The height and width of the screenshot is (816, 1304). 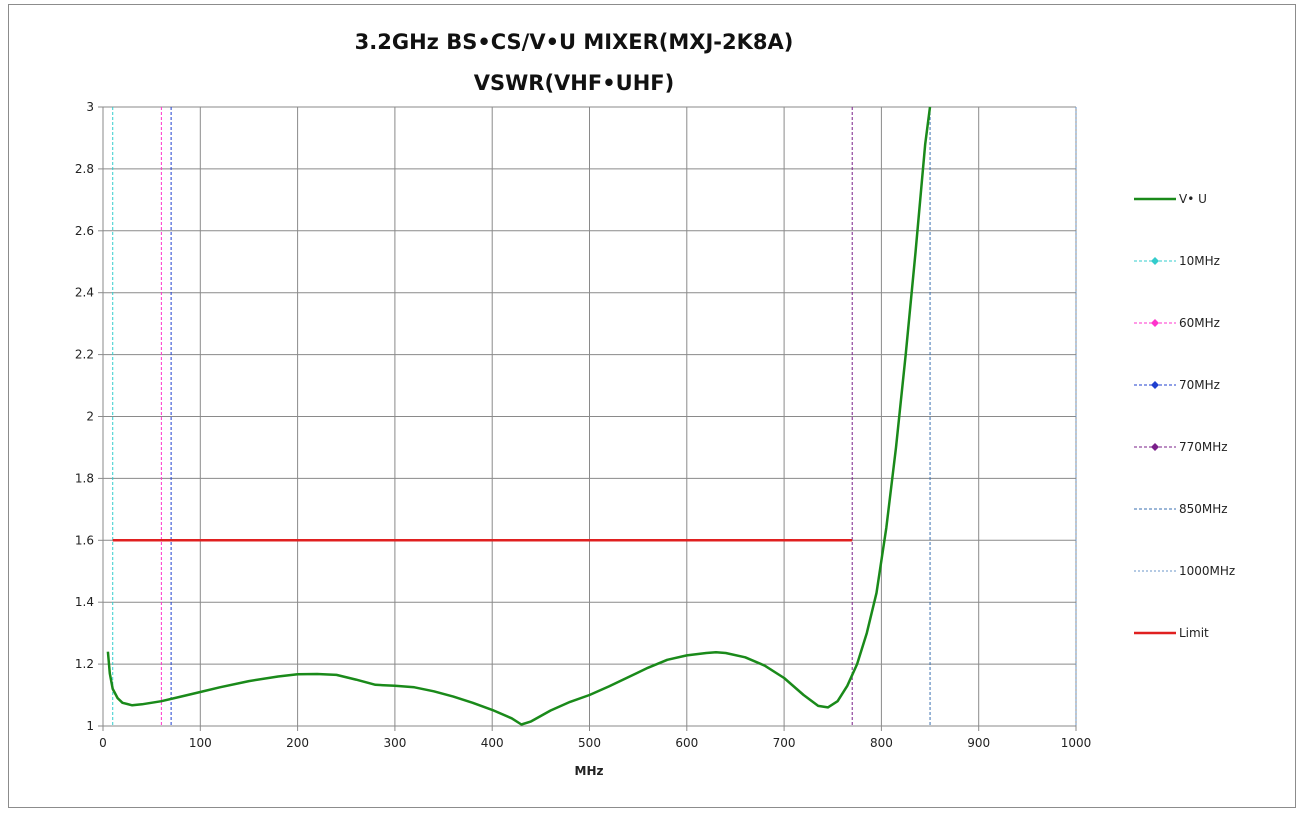 What do you see at coordinates (589, 771) in the screenshot?
I see `x-axis-label: MHz` at bounding box center [589, 771].